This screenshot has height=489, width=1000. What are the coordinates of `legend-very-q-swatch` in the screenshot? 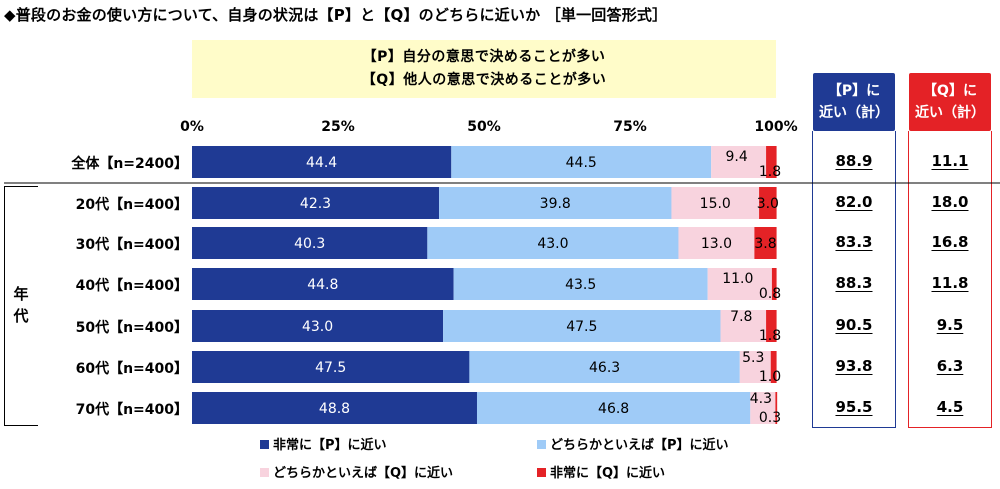 It's located at (541, 472).